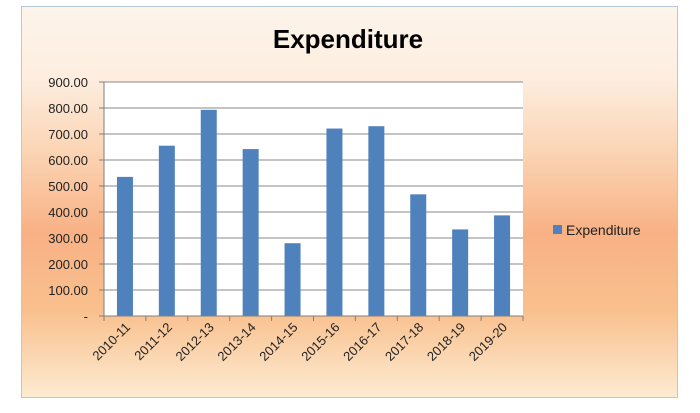 The height and width of the screenshot is (413, 700). What do you see at coordinates (68, 134) in the screenshot?
I see `y-tick-label: 700.00` at bounding box center [68, 134].